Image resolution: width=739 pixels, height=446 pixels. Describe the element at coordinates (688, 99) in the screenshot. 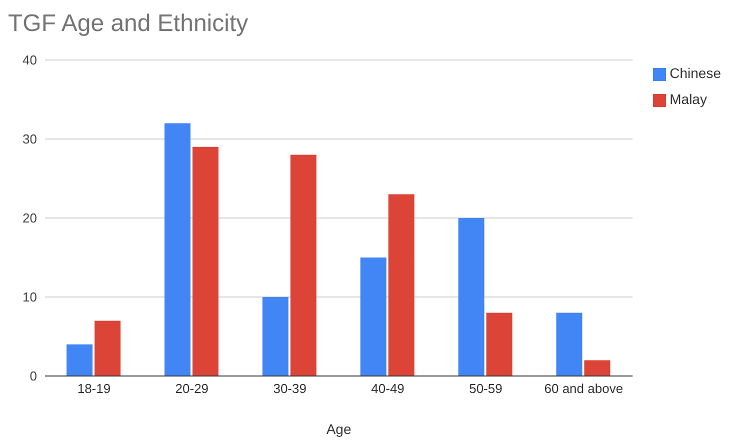

I see `legend-label: Malay` at that location.